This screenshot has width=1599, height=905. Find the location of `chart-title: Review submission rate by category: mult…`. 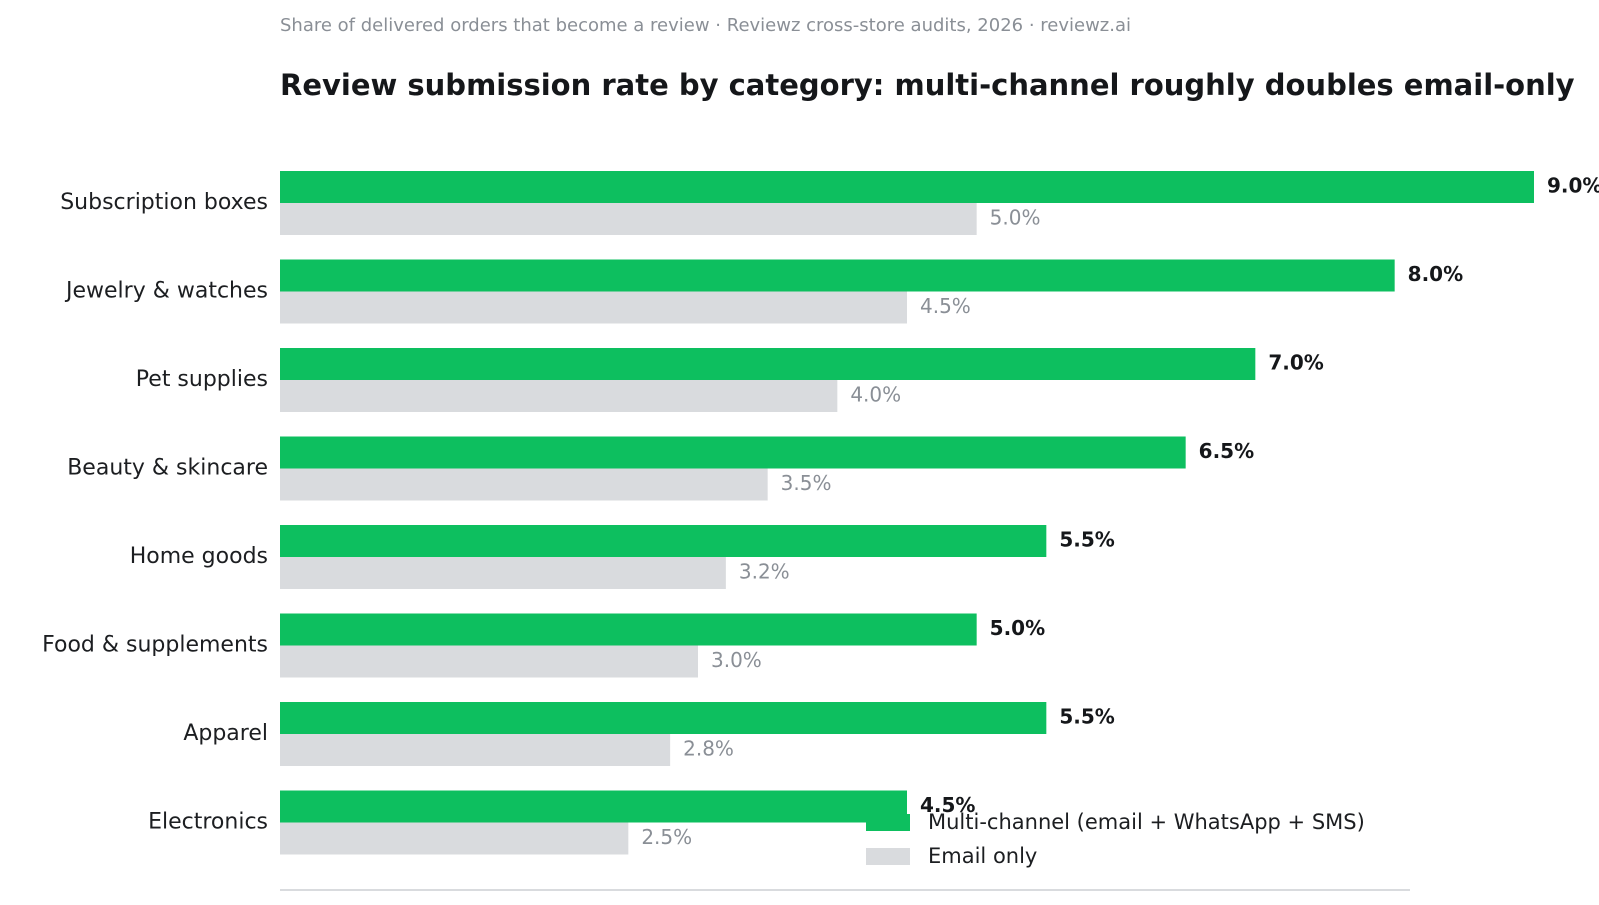

chart-title: Review submission rate by category: mult… is located at coordinates (927, 85).